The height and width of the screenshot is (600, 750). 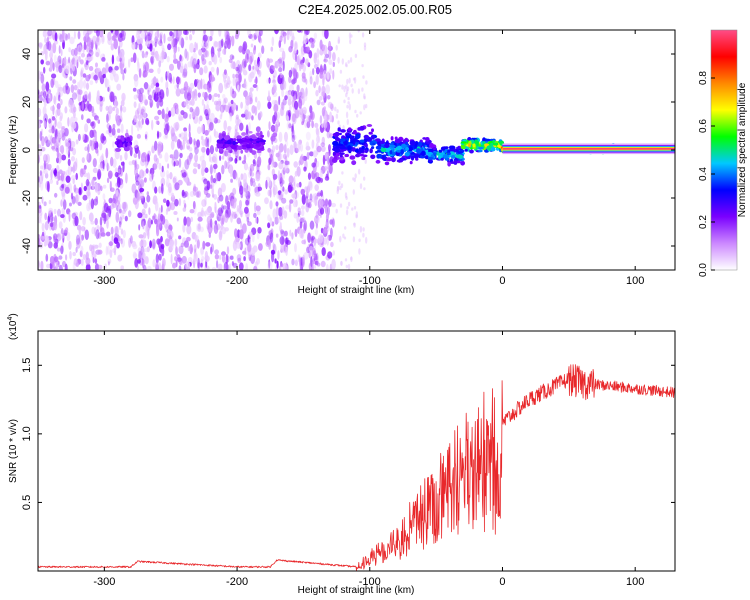 What do you see at coordinates (27, 198) in the screenshot?
I see `spectrogram-y-tick-label: -20` at bounding box center [27, 198].